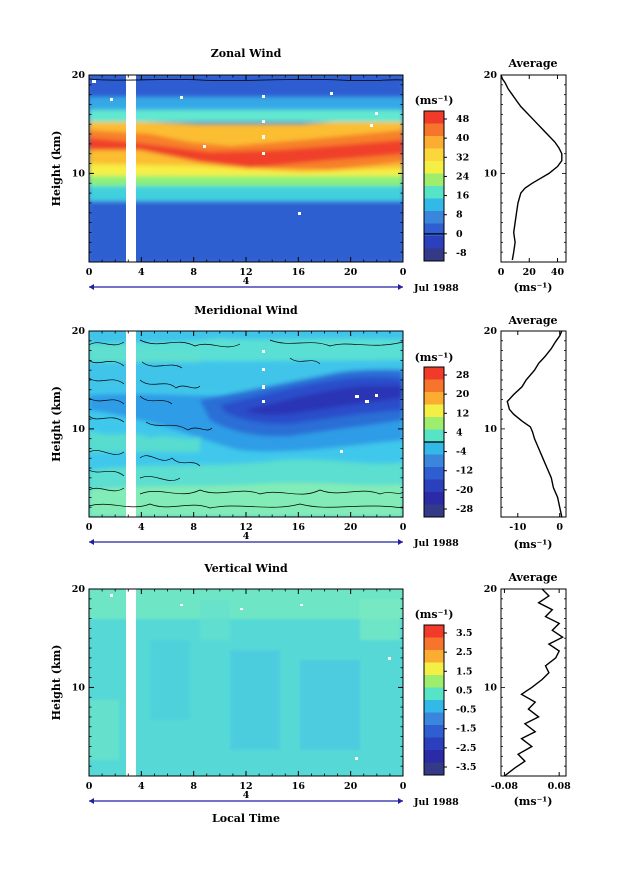 The height and width of the screenshot is (873, 618). What do you see at coordinates (491, 589) in the screenshot?
I see `vertical-profile-y-tick-label: 20` at bounding box center [491, 589].